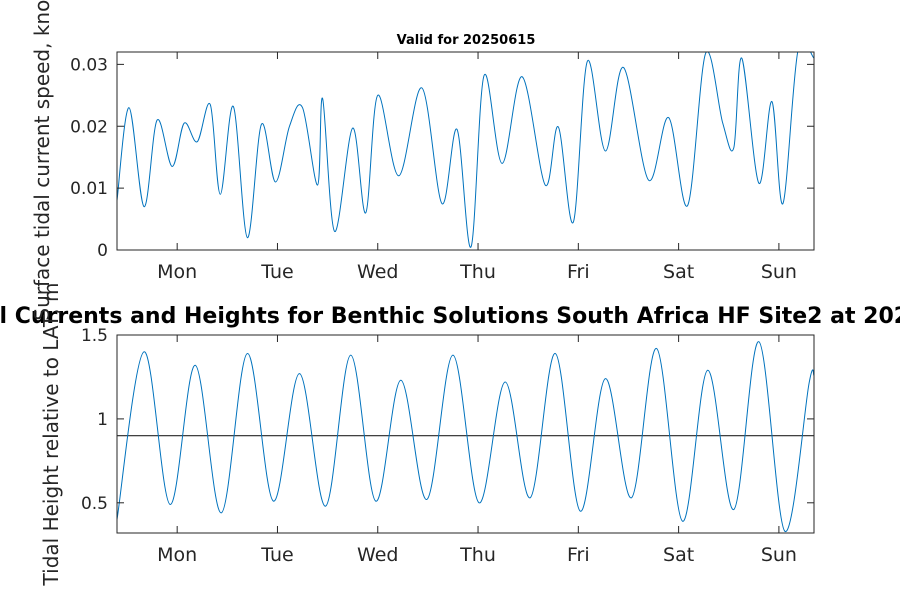 The width and height of the screenshot is (900, 600). Describe the element at coordinates (51, 435) in the screenshot. I see `tidal-height-ylabel: Tidal Height relative to LAT, m` at that location.